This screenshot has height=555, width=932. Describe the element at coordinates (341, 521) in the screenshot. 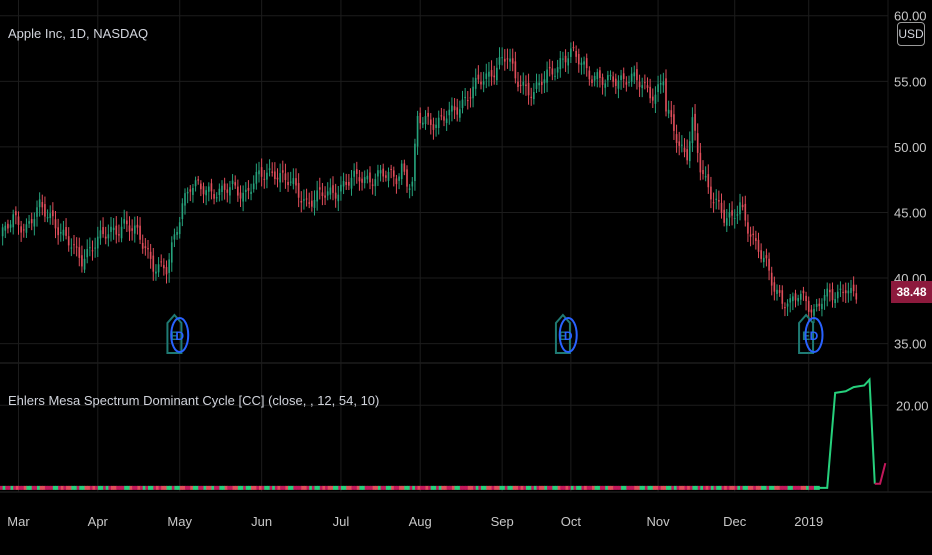

I see `x-tick-label: Jul` at that location.